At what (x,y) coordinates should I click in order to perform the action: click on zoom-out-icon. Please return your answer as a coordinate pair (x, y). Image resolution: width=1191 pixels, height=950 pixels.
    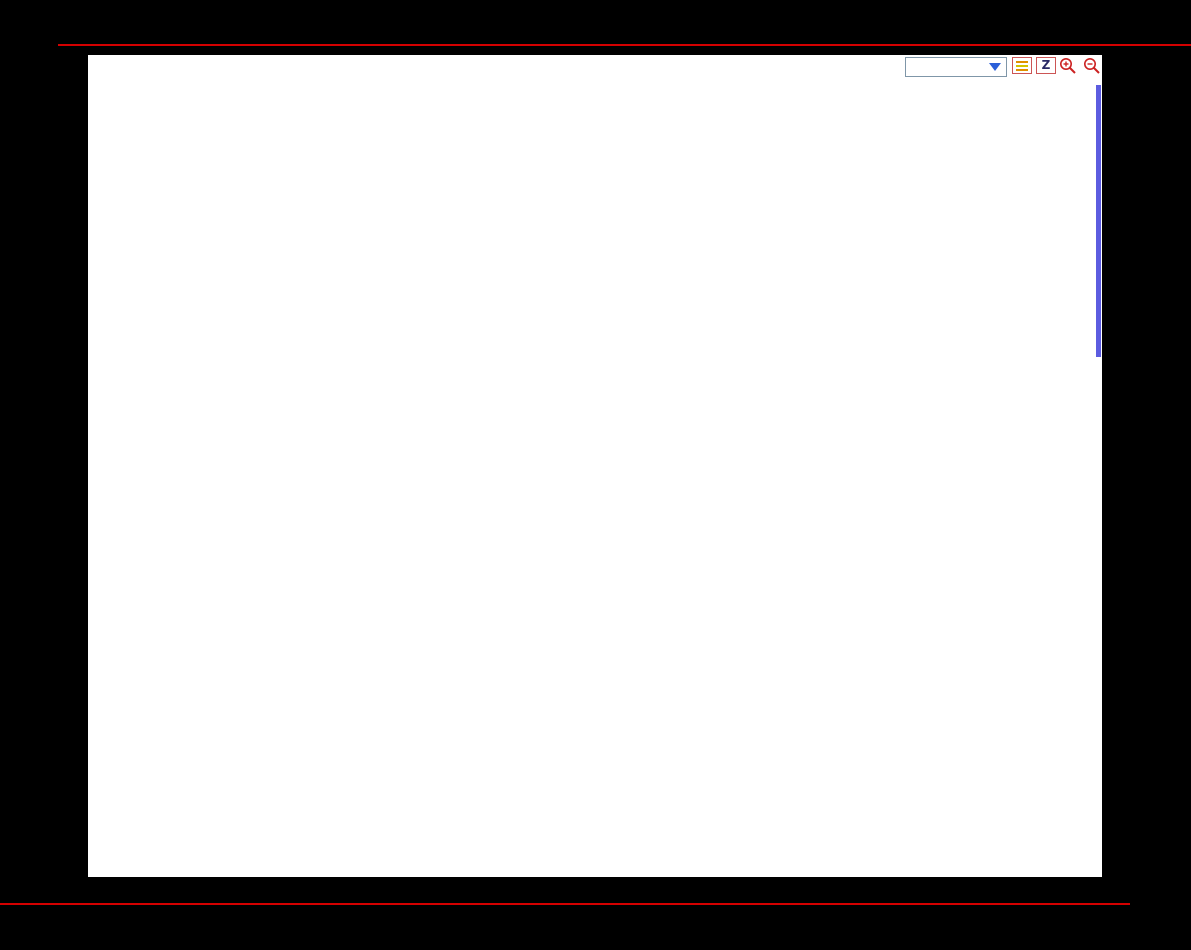
    Looking at the image, I should click on (1092, 65).